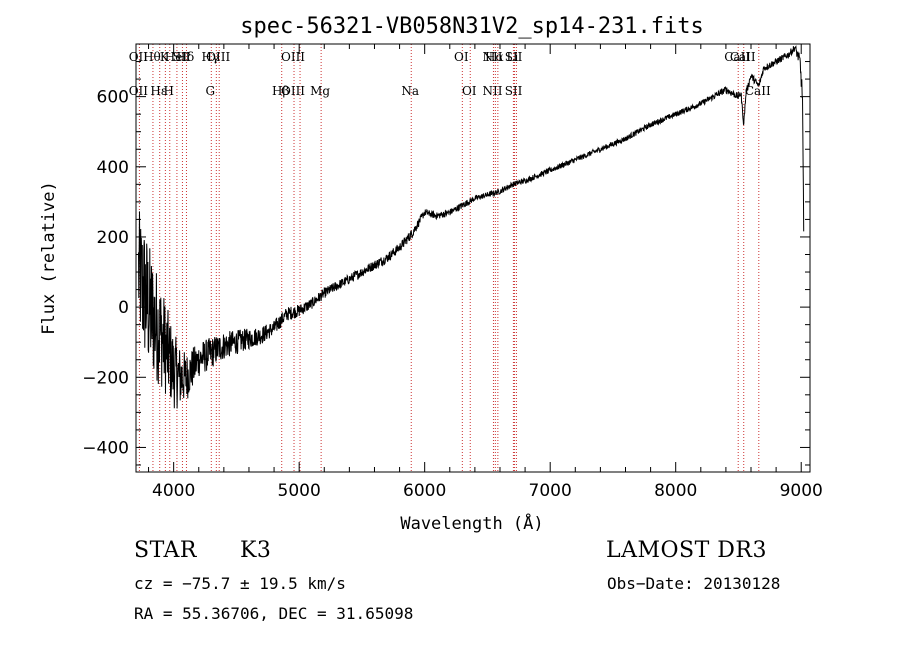 This screenshot has width=900, height=649. Describe the element at coordinates (113, 98) in the screenshot. I see `y-tick-label: 600` at that location.